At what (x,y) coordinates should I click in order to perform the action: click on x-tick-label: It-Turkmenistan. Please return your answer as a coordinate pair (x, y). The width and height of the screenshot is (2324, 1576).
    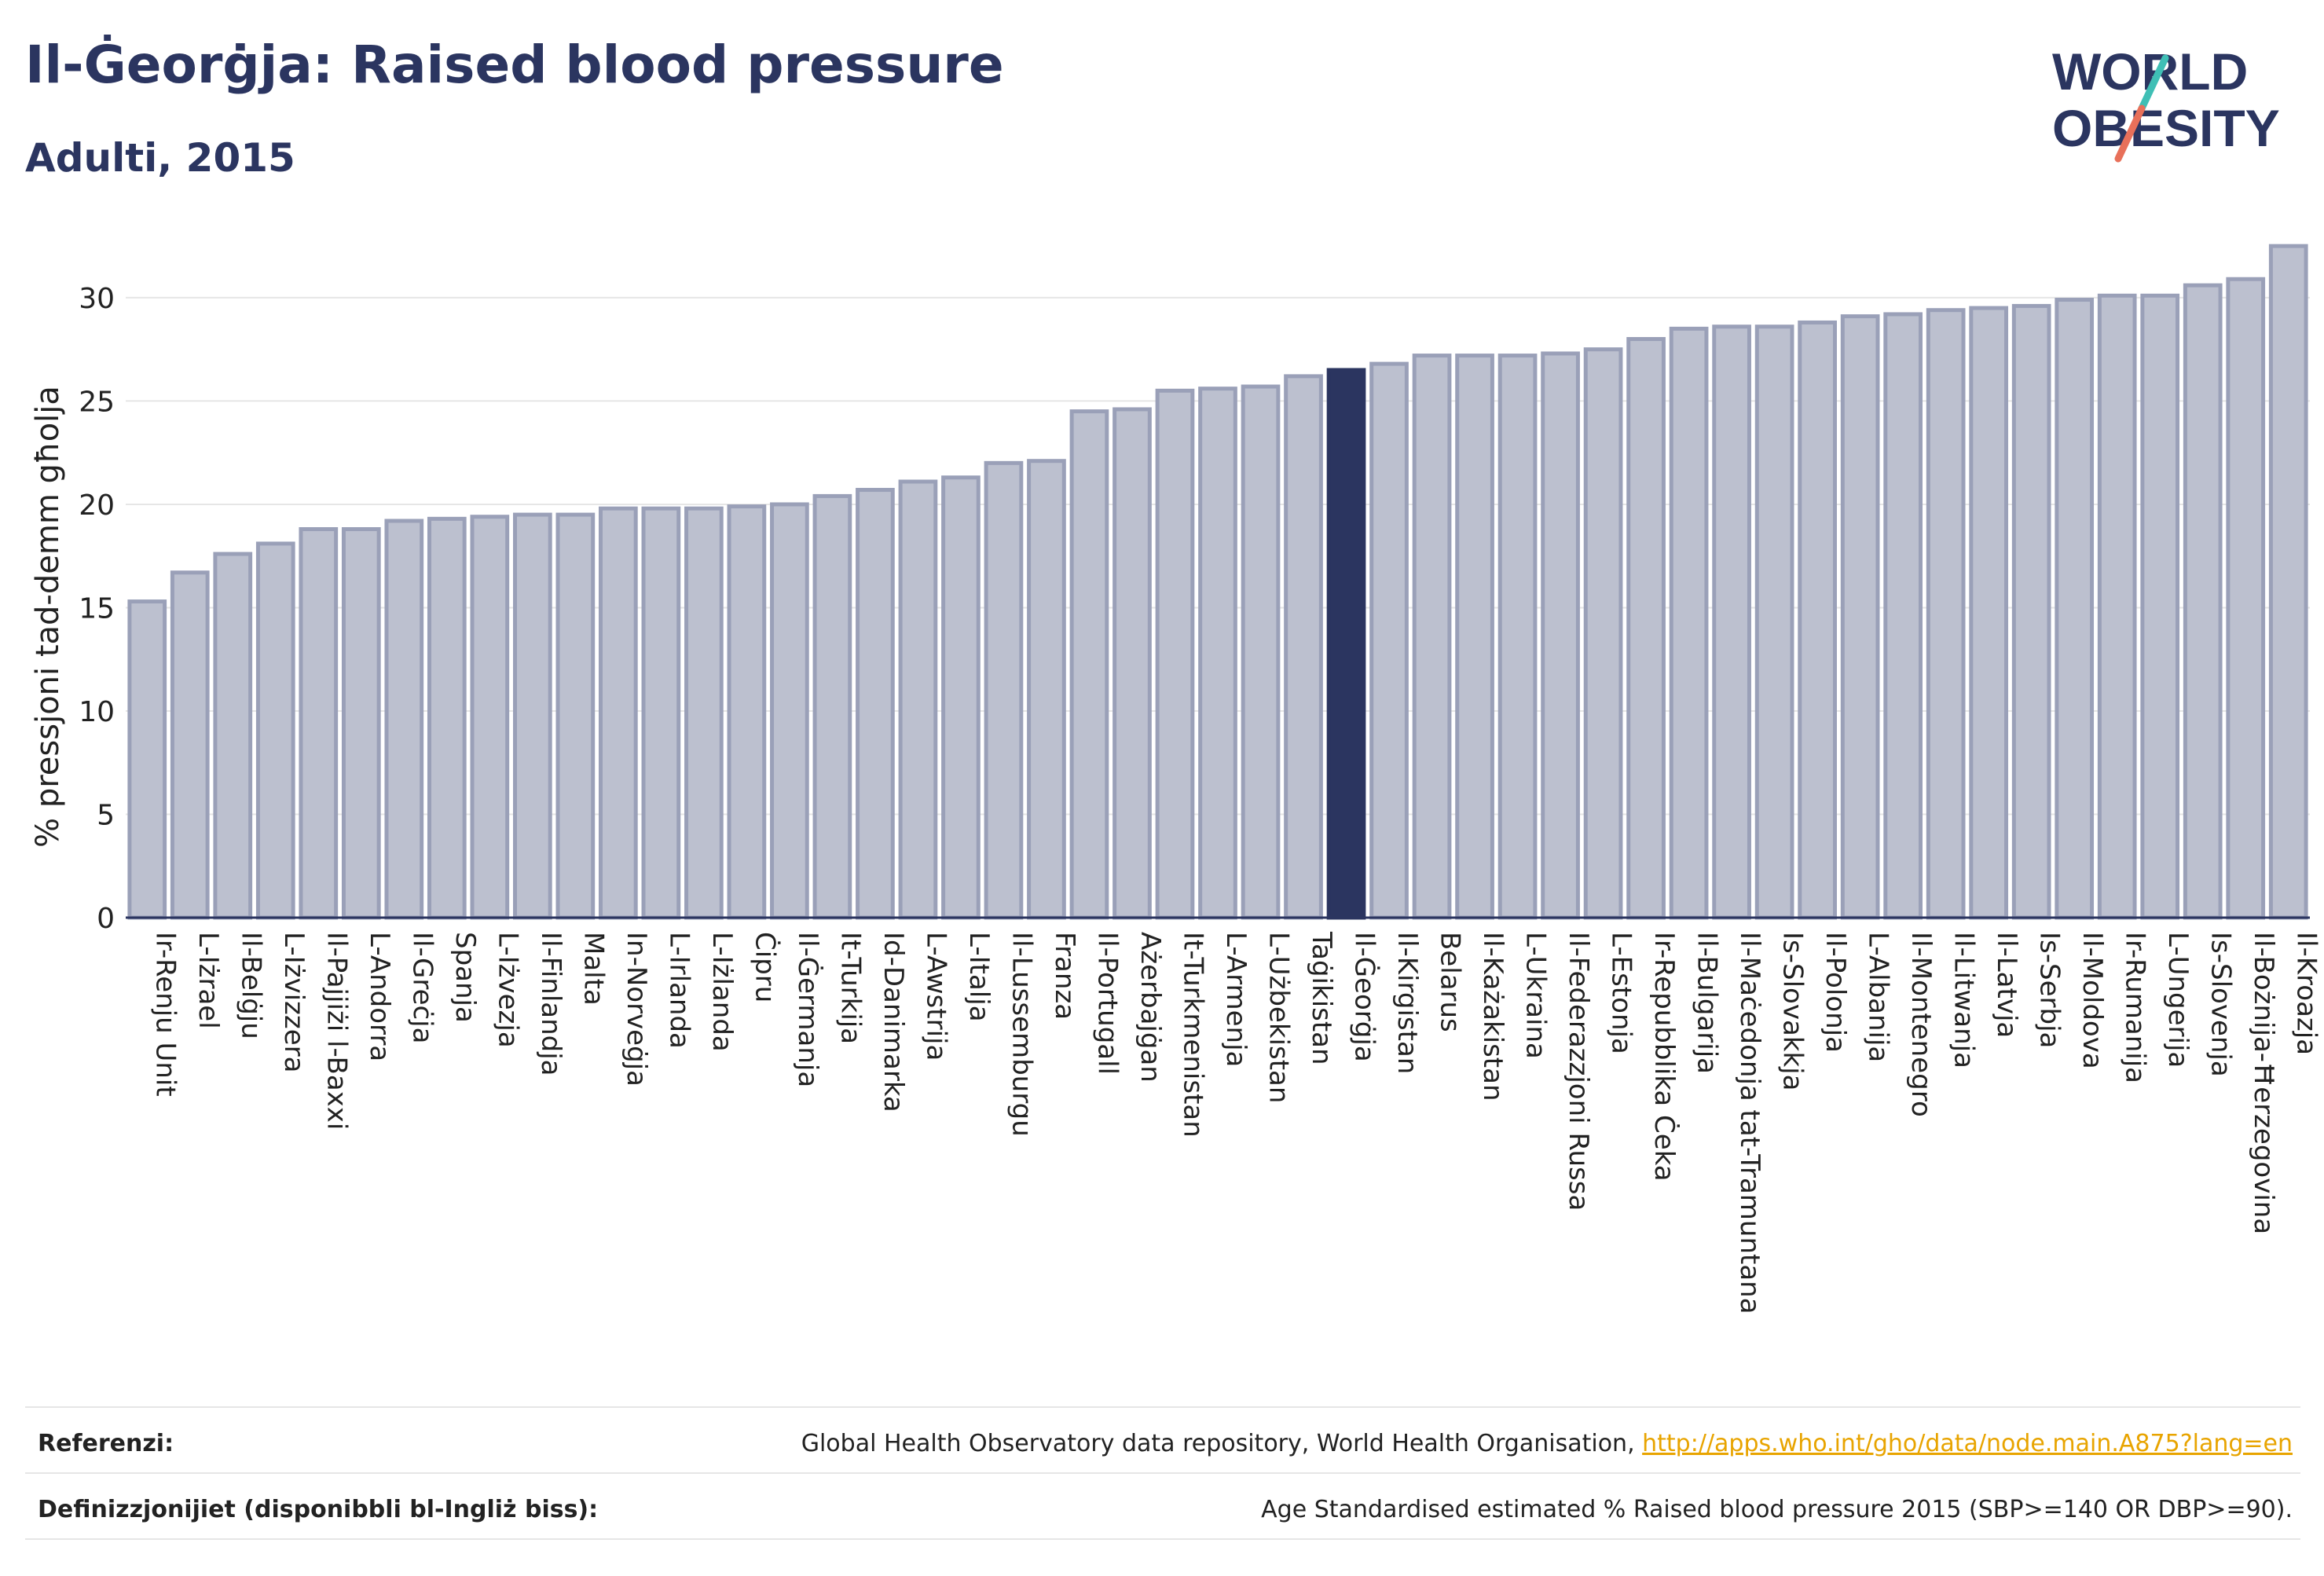
    Looking at the image, I should click on (1192, 1035).